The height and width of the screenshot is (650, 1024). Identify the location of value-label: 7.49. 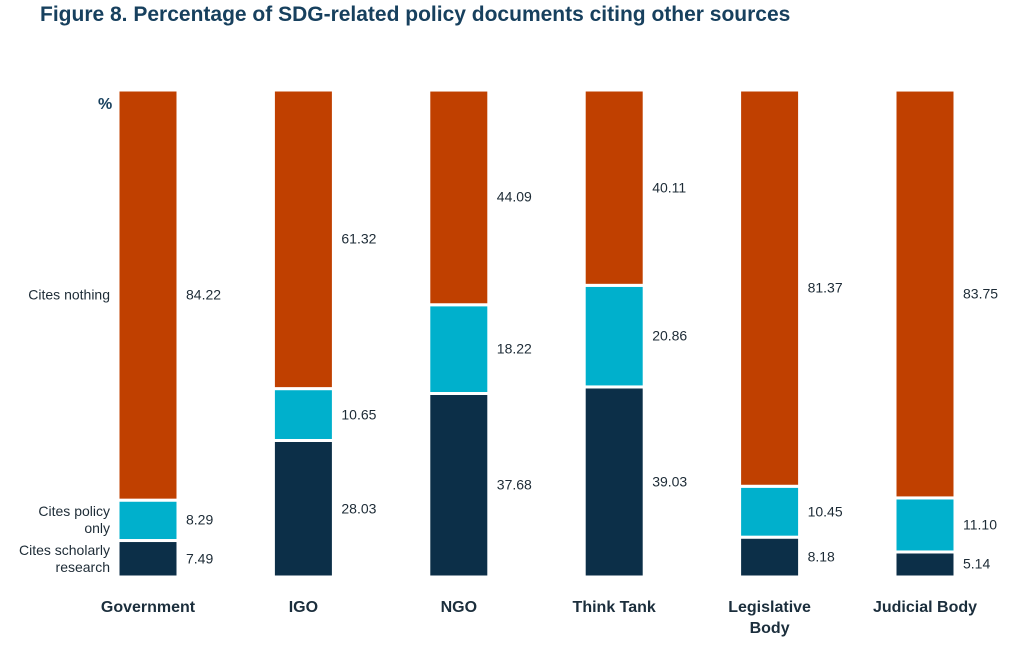
(200, 558).